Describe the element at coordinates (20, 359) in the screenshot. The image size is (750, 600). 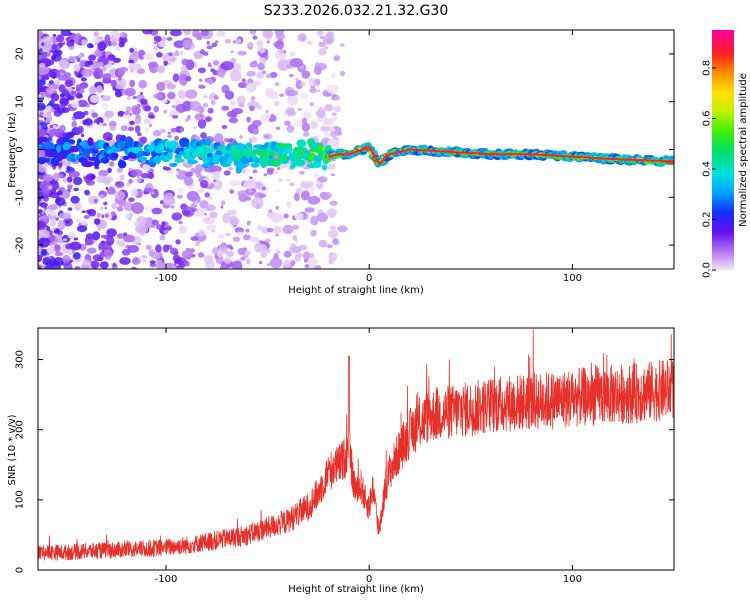
I see `y-tick-label: 300` at that location.